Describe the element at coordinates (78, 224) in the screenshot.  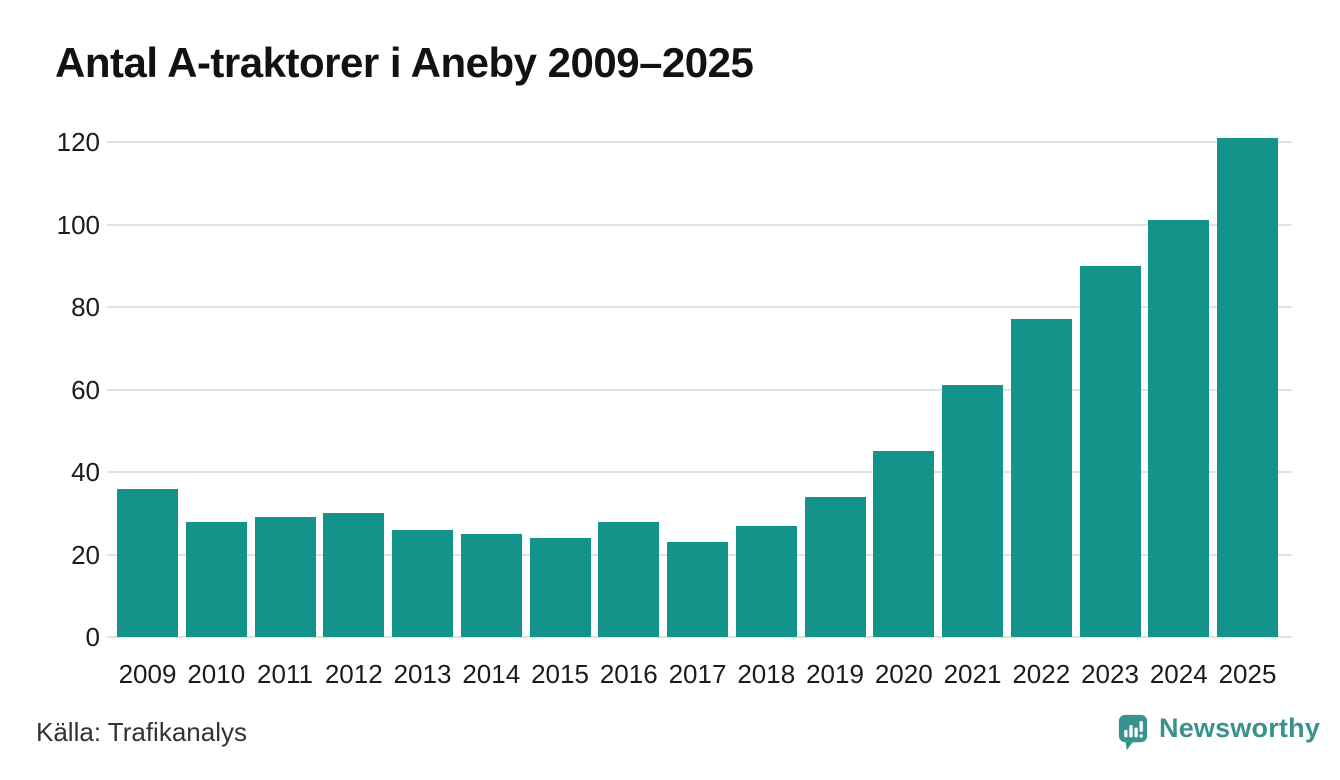
I see `y-tick-label-100: 100` at that location.